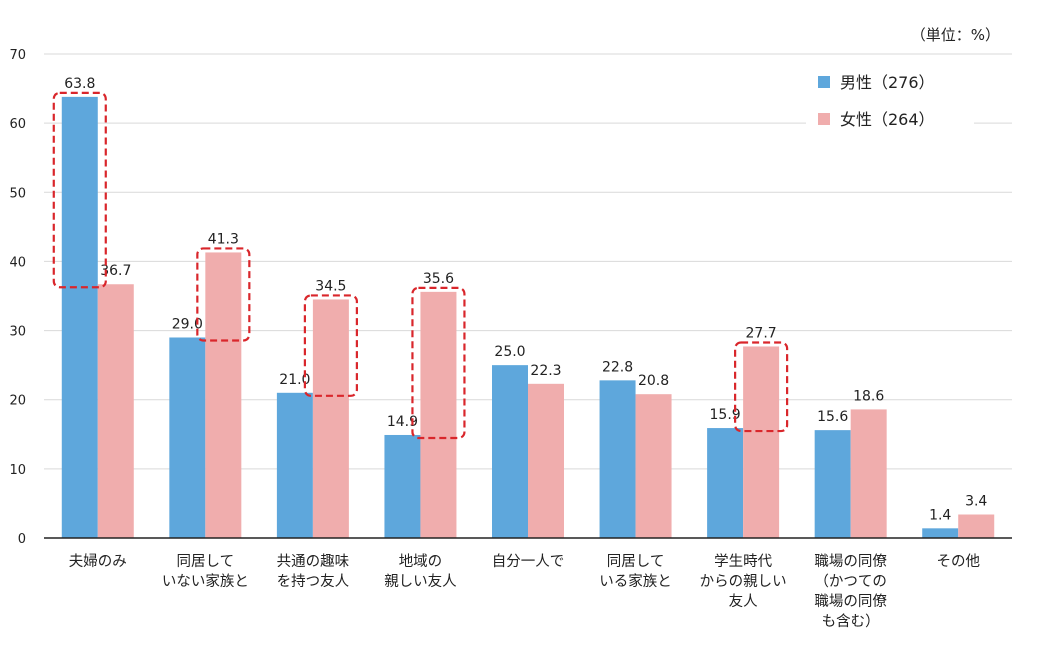 The height and width of the screenshot is (650, 1040). I want to click on category-label: 学生時代, so click(743, 561).